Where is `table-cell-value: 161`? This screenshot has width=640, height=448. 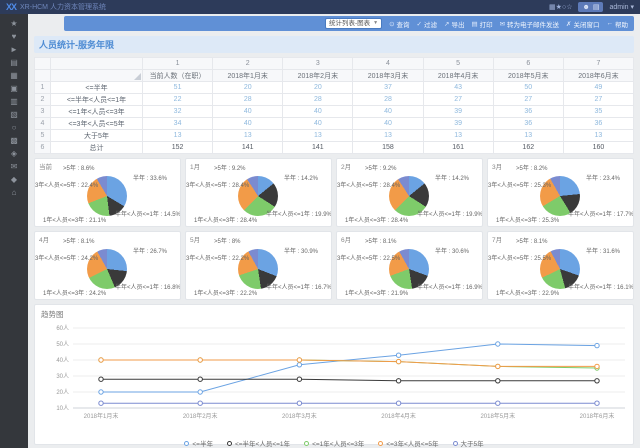
table-cell-value: 161 is located at coordinates (458, 147).